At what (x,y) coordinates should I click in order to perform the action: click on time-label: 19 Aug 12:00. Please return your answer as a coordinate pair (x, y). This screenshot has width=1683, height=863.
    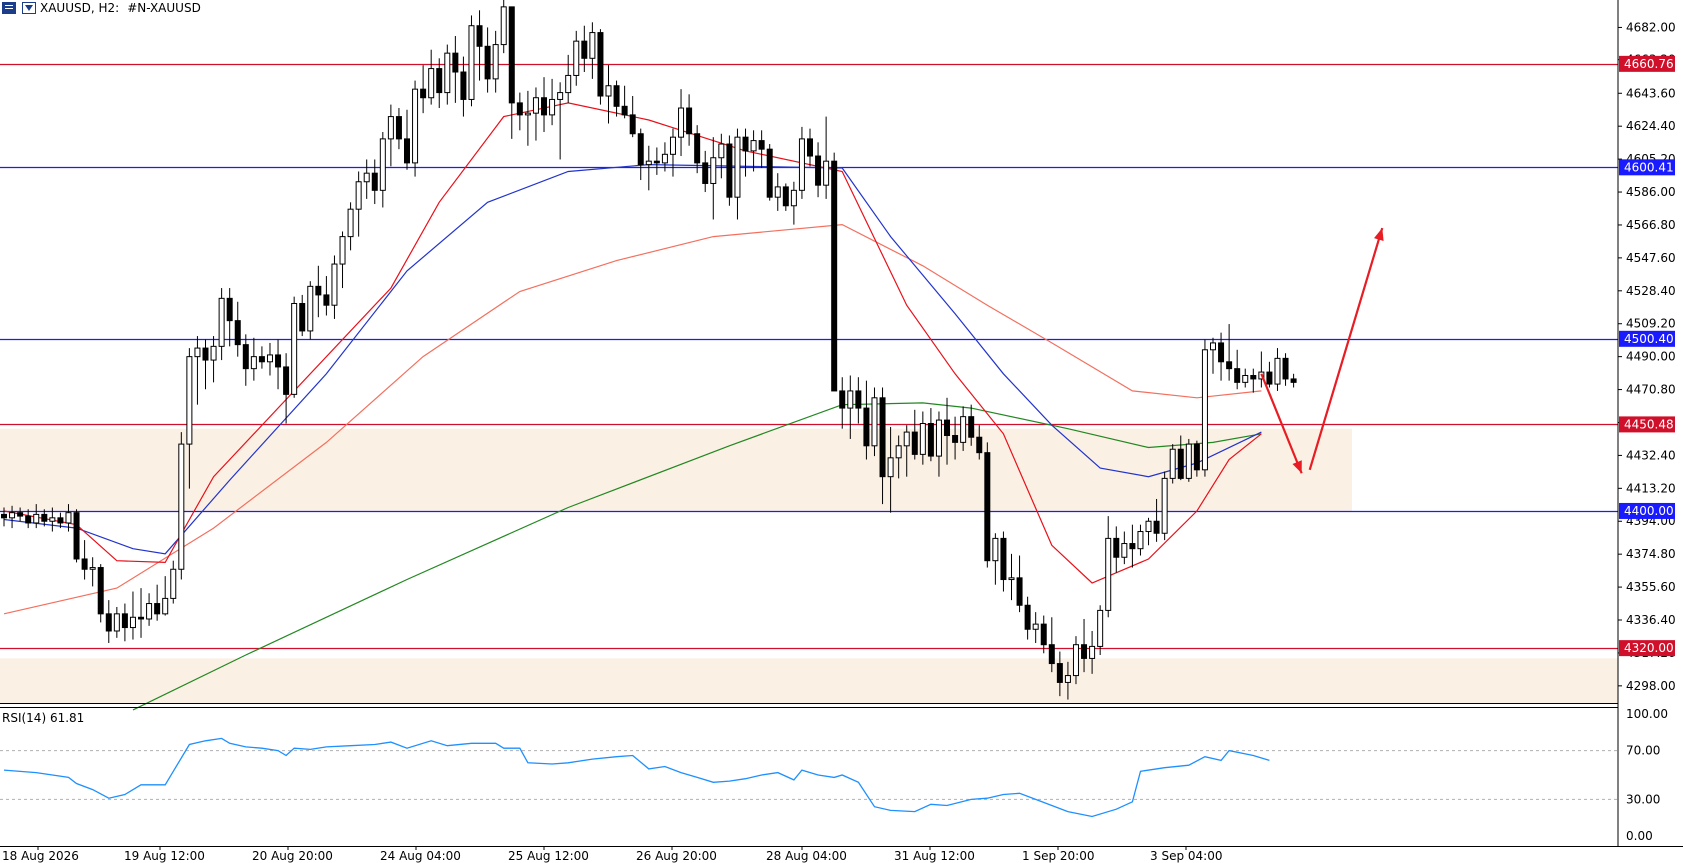
    Looking at the image, I should click on (164, 856).